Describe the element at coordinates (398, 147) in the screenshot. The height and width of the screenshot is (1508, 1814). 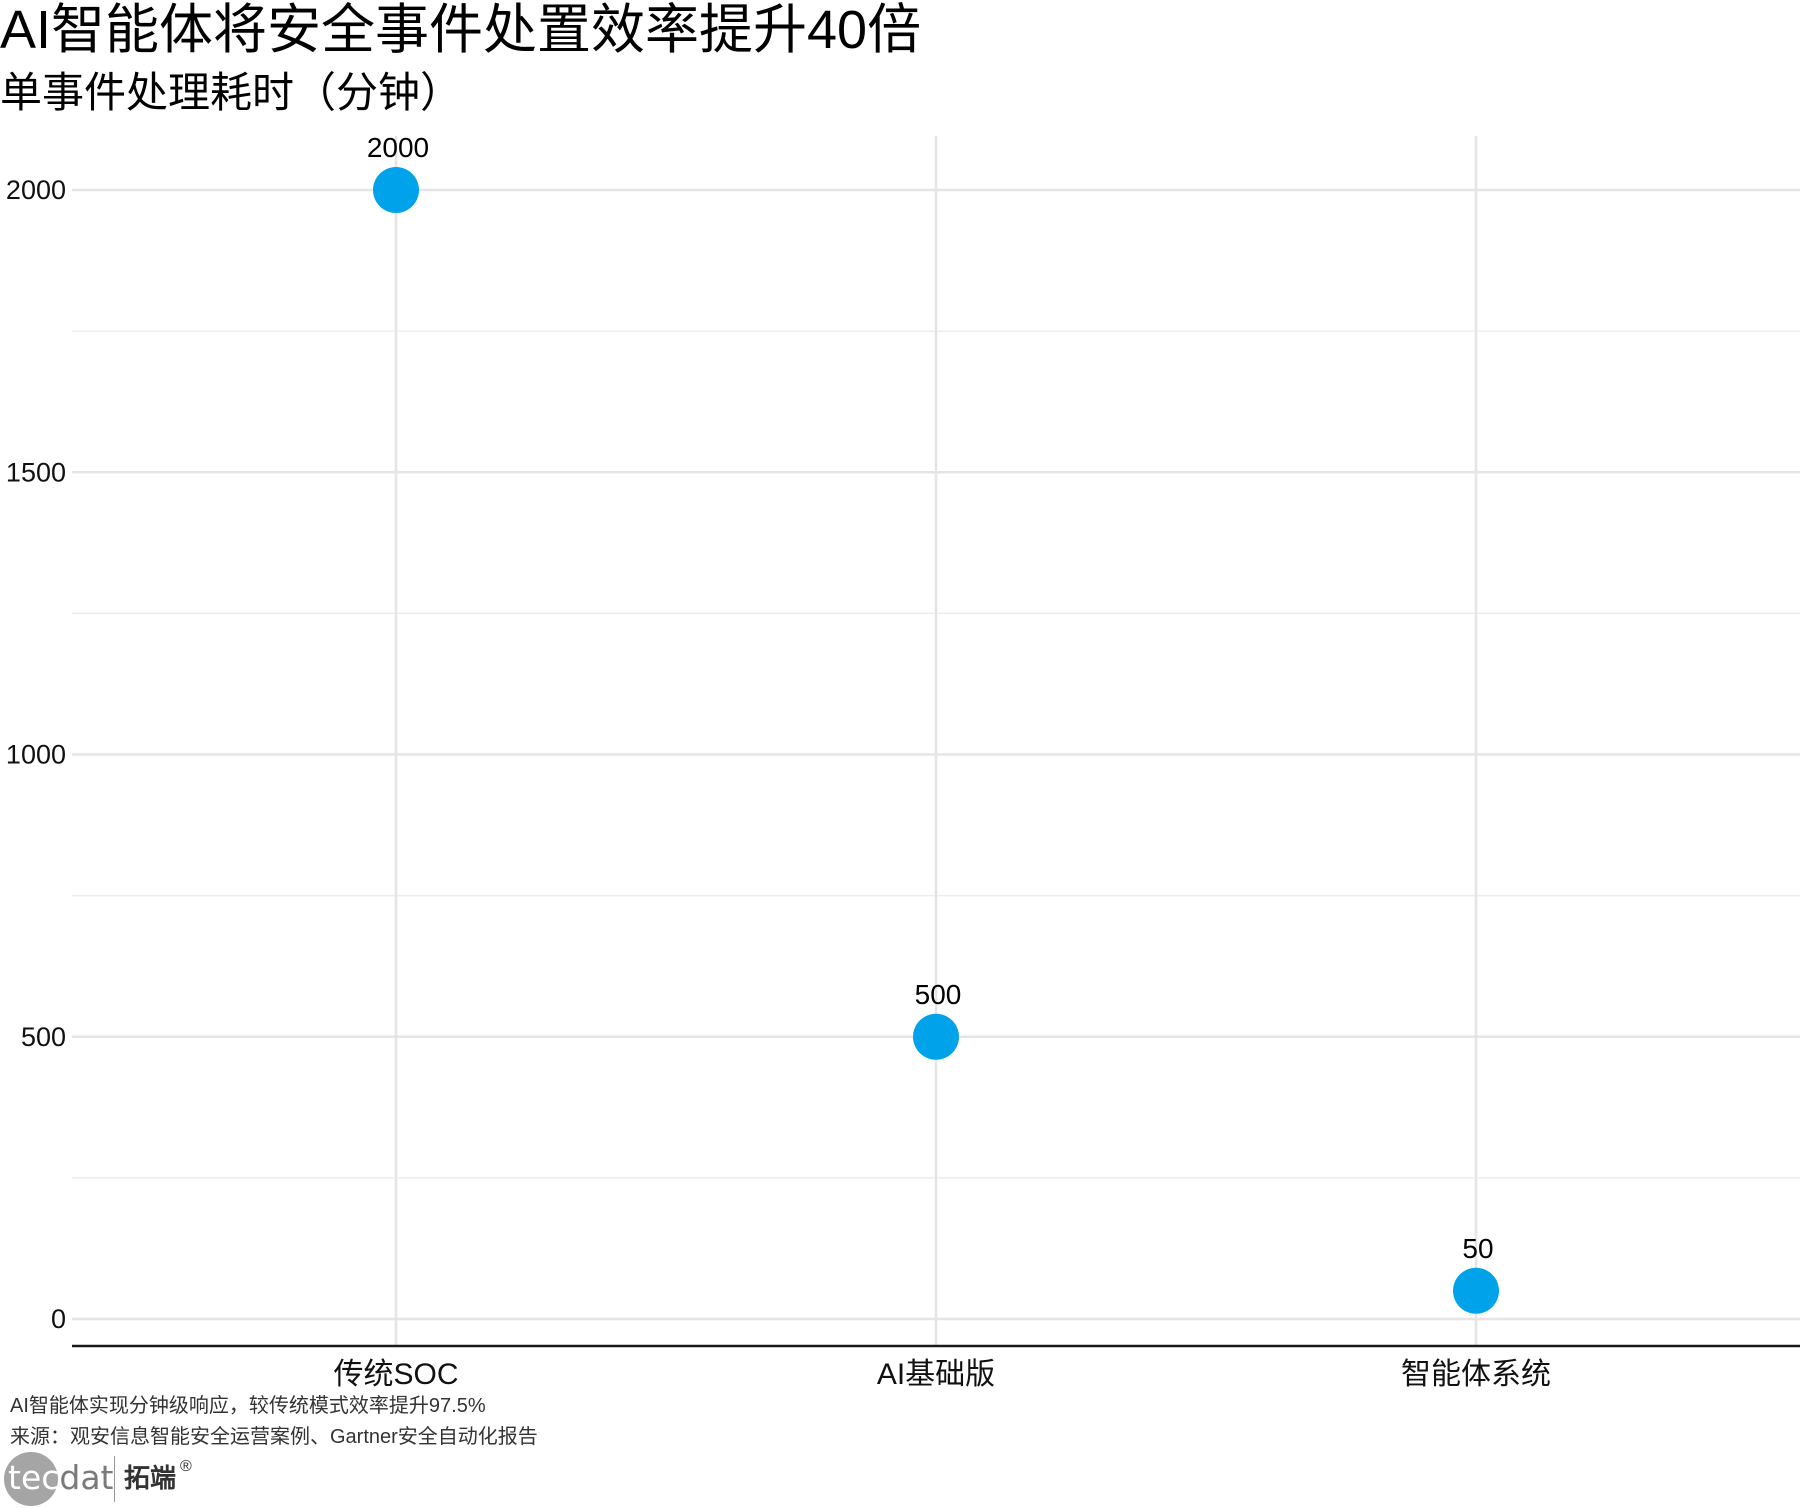
I see `data-label: 2000` at that location.